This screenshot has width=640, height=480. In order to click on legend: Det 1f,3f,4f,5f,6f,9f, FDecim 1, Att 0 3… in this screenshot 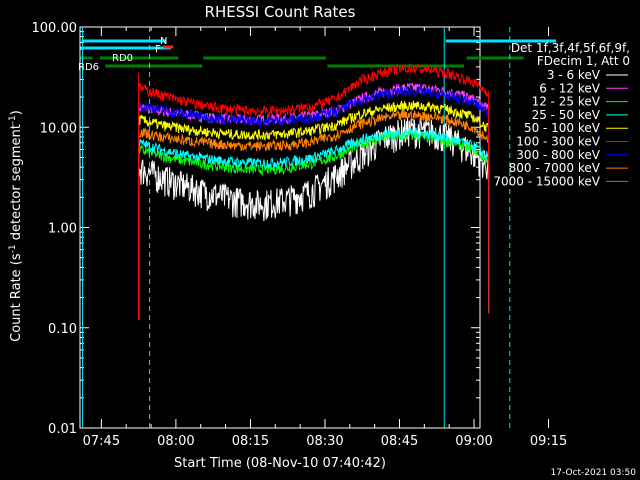, I will do `click(561, 114)`.